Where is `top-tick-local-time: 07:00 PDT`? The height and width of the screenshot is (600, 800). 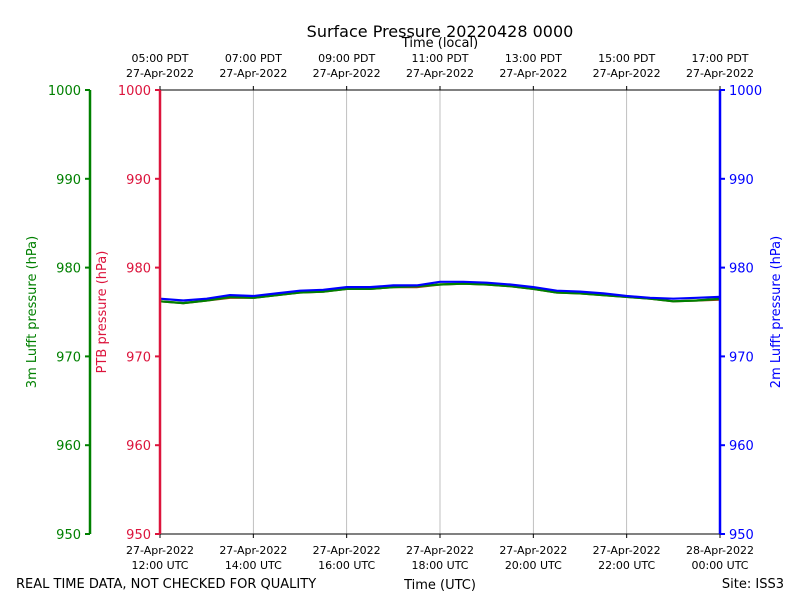 top-tick-local-time: 07:00 PDT is located at coordinates (253, 58).